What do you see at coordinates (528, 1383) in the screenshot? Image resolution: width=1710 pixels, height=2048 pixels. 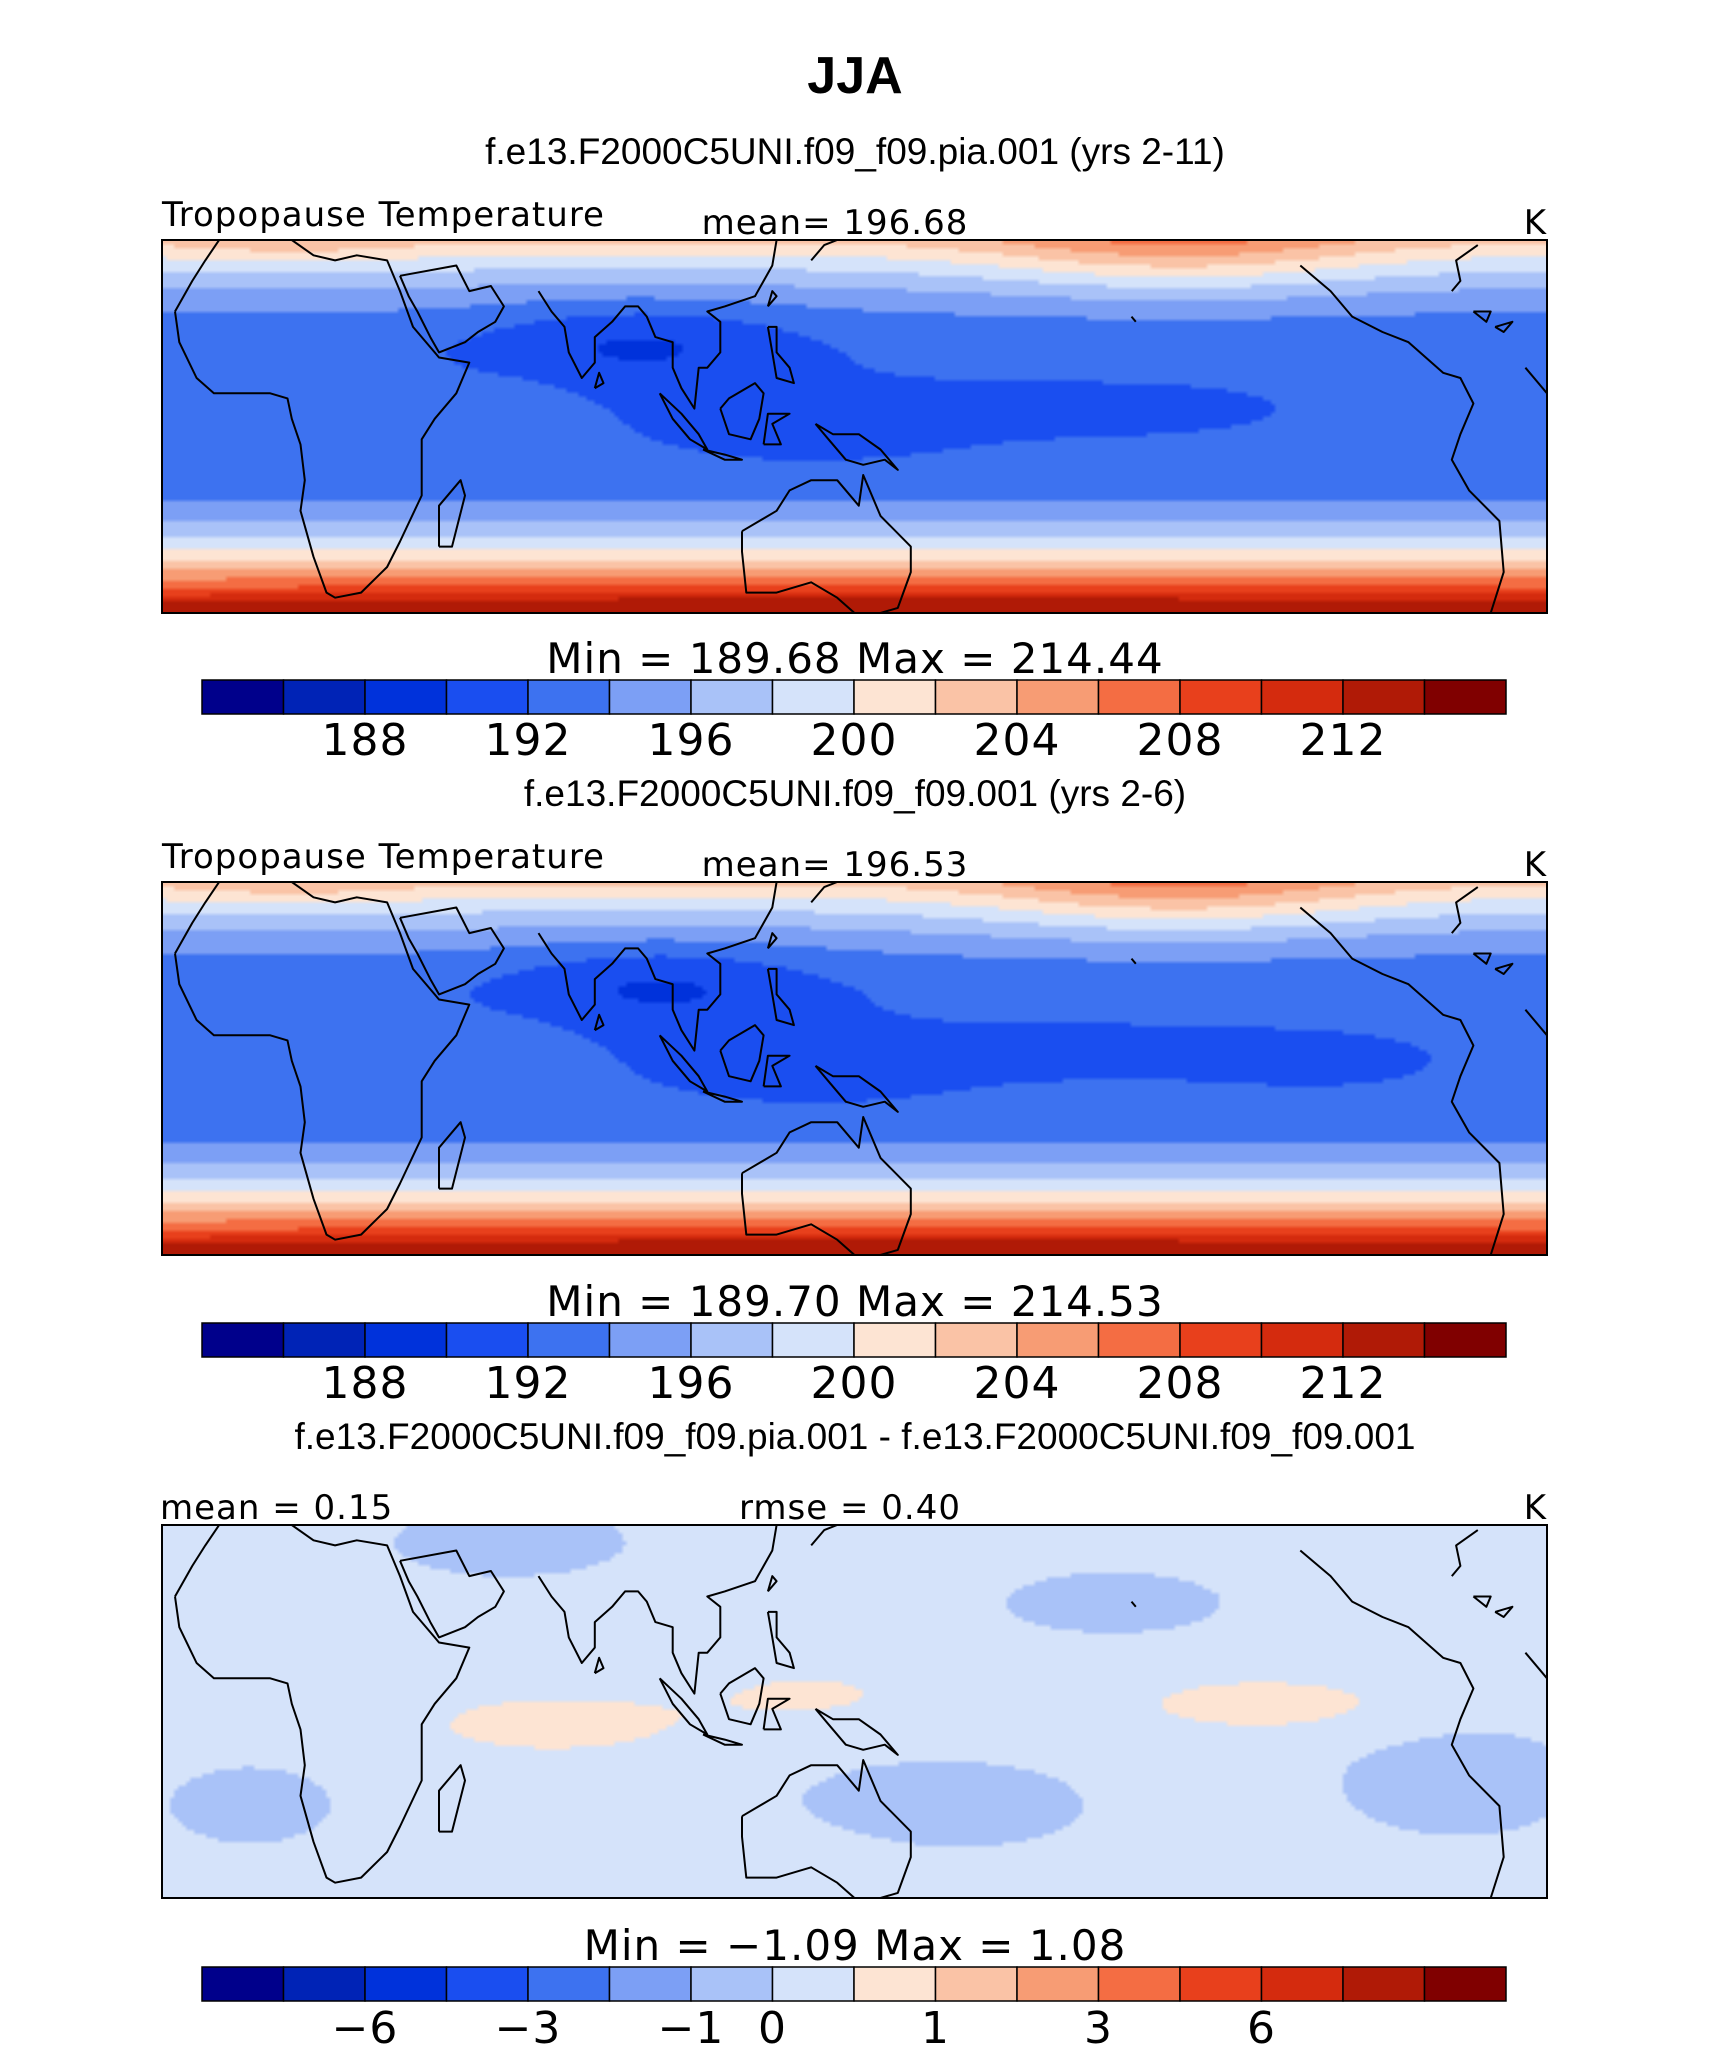 I see `colorbar-tick-label: 192` at bounding box center [528, 1383].